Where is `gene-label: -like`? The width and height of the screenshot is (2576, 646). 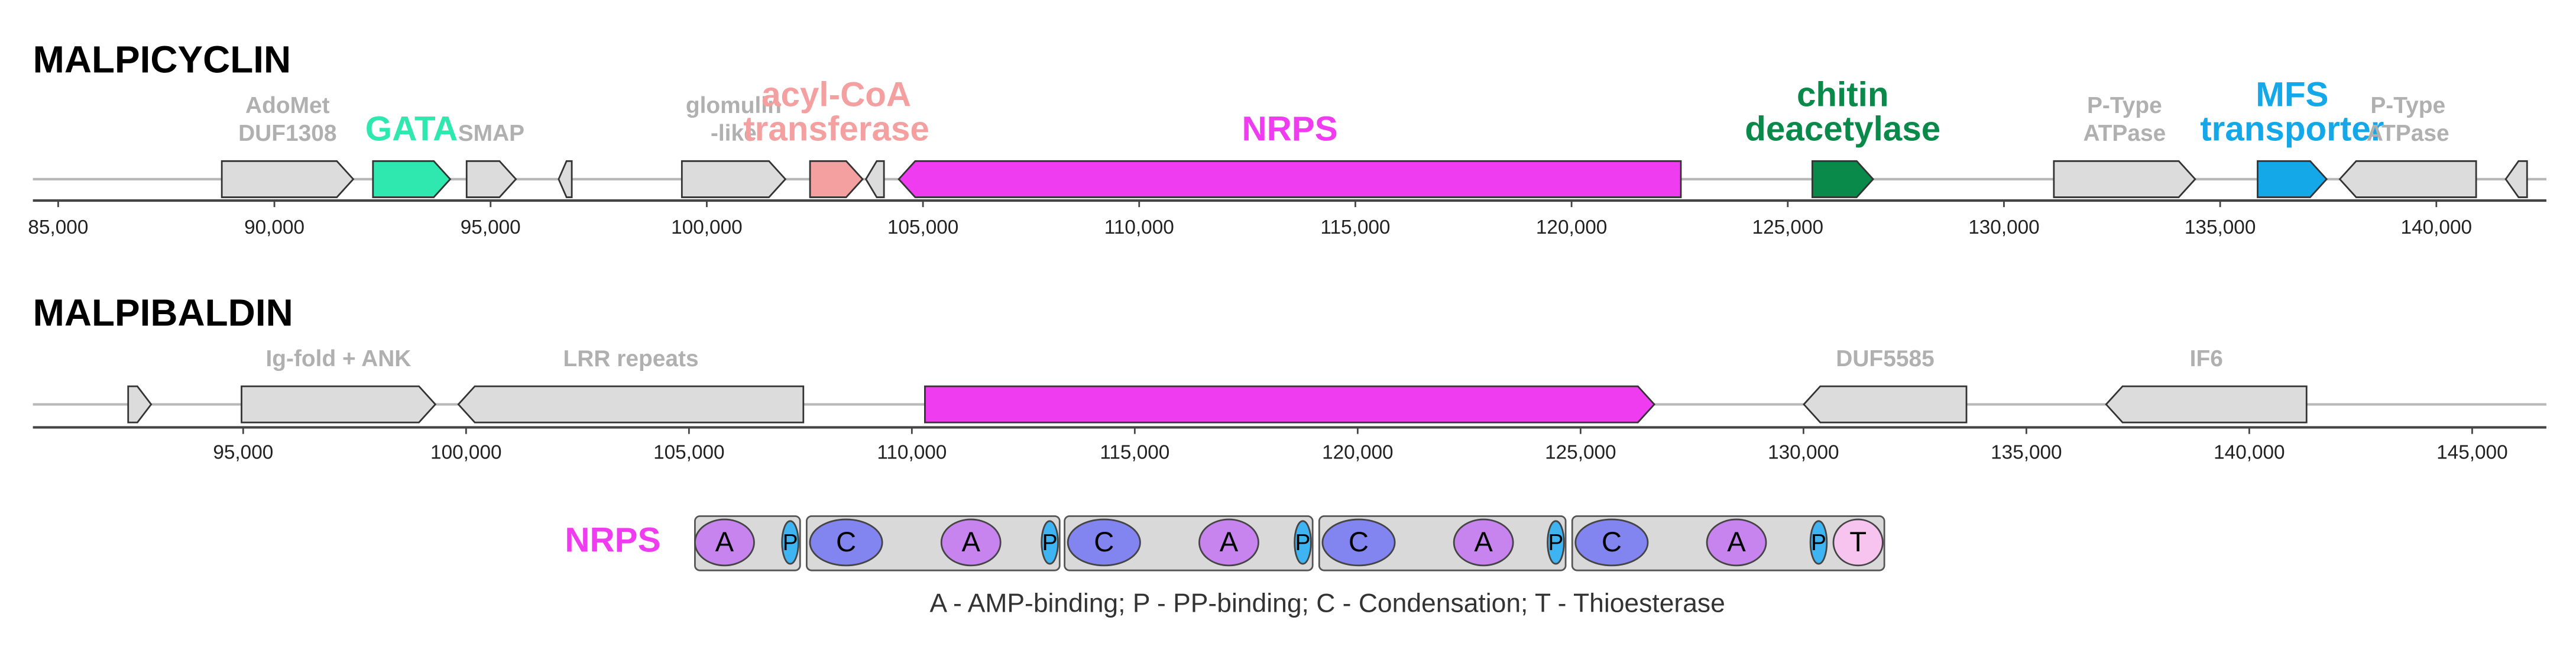 gene-label: -like is located at coordinates (734, 133).